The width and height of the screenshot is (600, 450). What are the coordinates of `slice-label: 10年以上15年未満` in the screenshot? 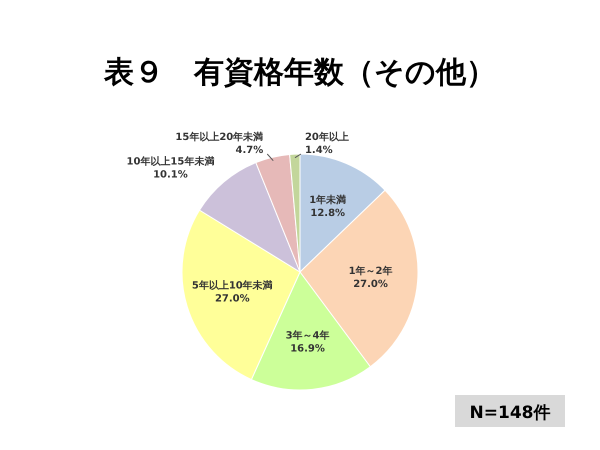 It's located at (170, 161).